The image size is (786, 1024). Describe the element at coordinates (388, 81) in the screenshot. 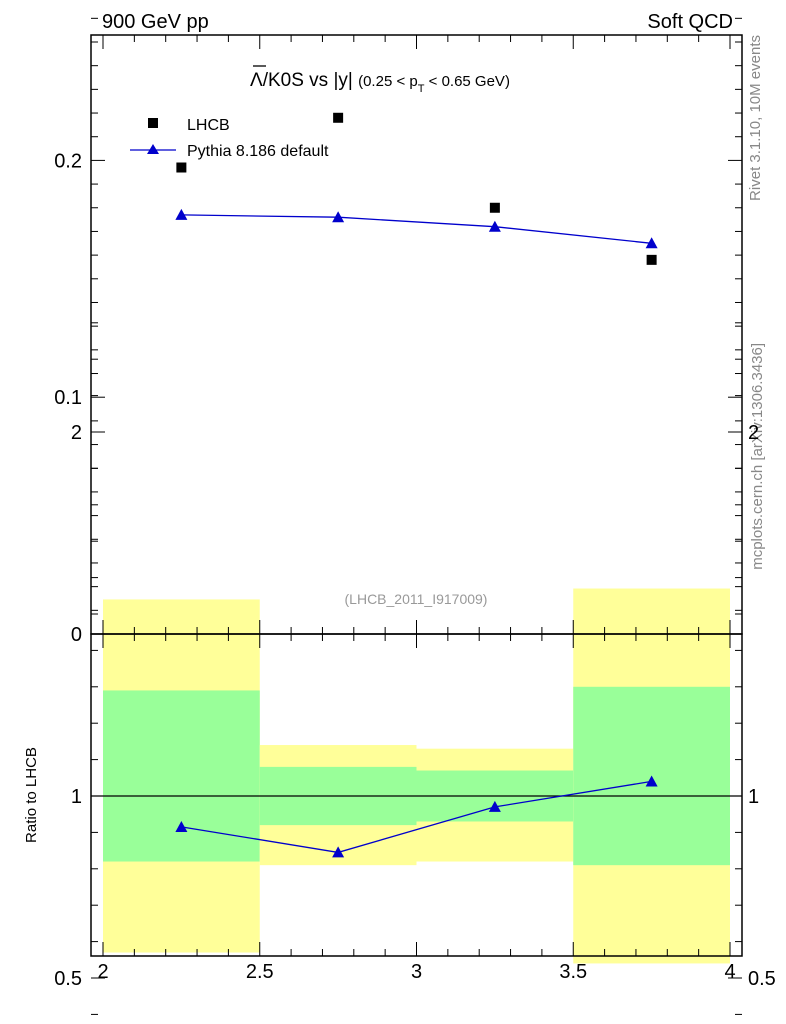

I see `title-cut-prefix: (0.25 < p` at that location.